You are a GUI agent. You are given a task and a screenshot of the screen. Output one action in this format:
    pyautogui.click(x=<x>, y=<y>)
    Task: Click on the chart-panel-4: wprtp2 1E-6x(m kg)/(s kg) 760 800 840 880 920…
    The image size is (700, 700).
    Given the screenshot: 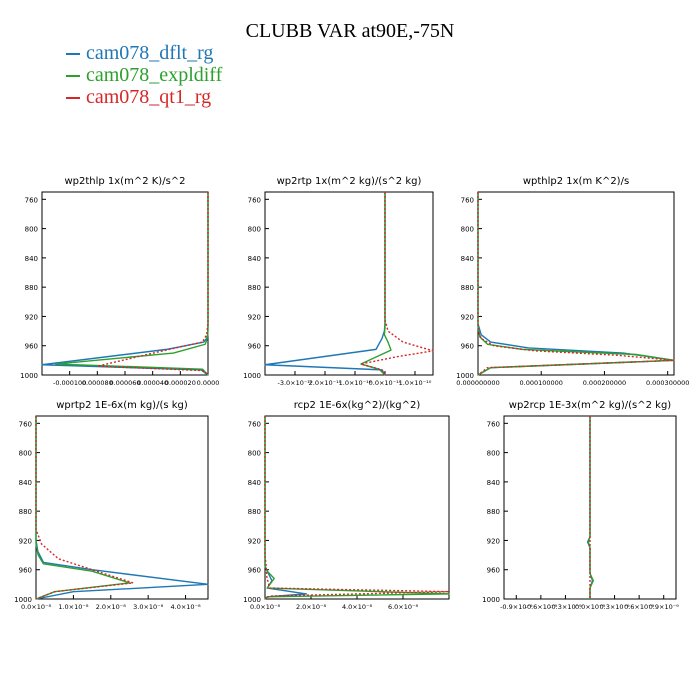 What is the action you would take?
    pyautogui.click(x=111, y=505)
    